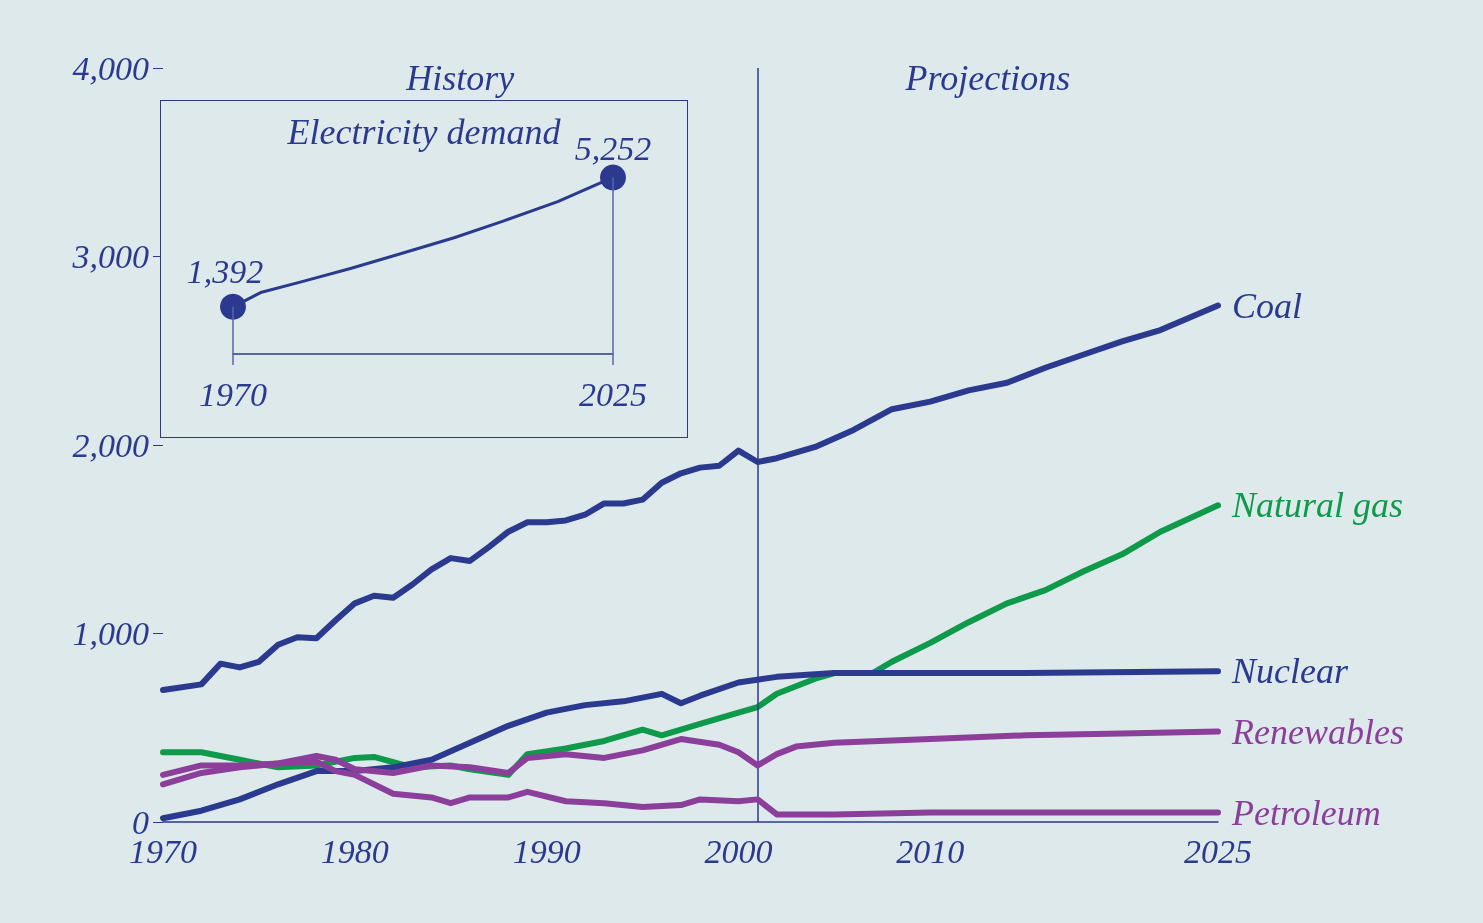 Image resolution: width=1483 pixels, height=923 pixels. I want to click on series-label: Coal, so click(1267, 305).